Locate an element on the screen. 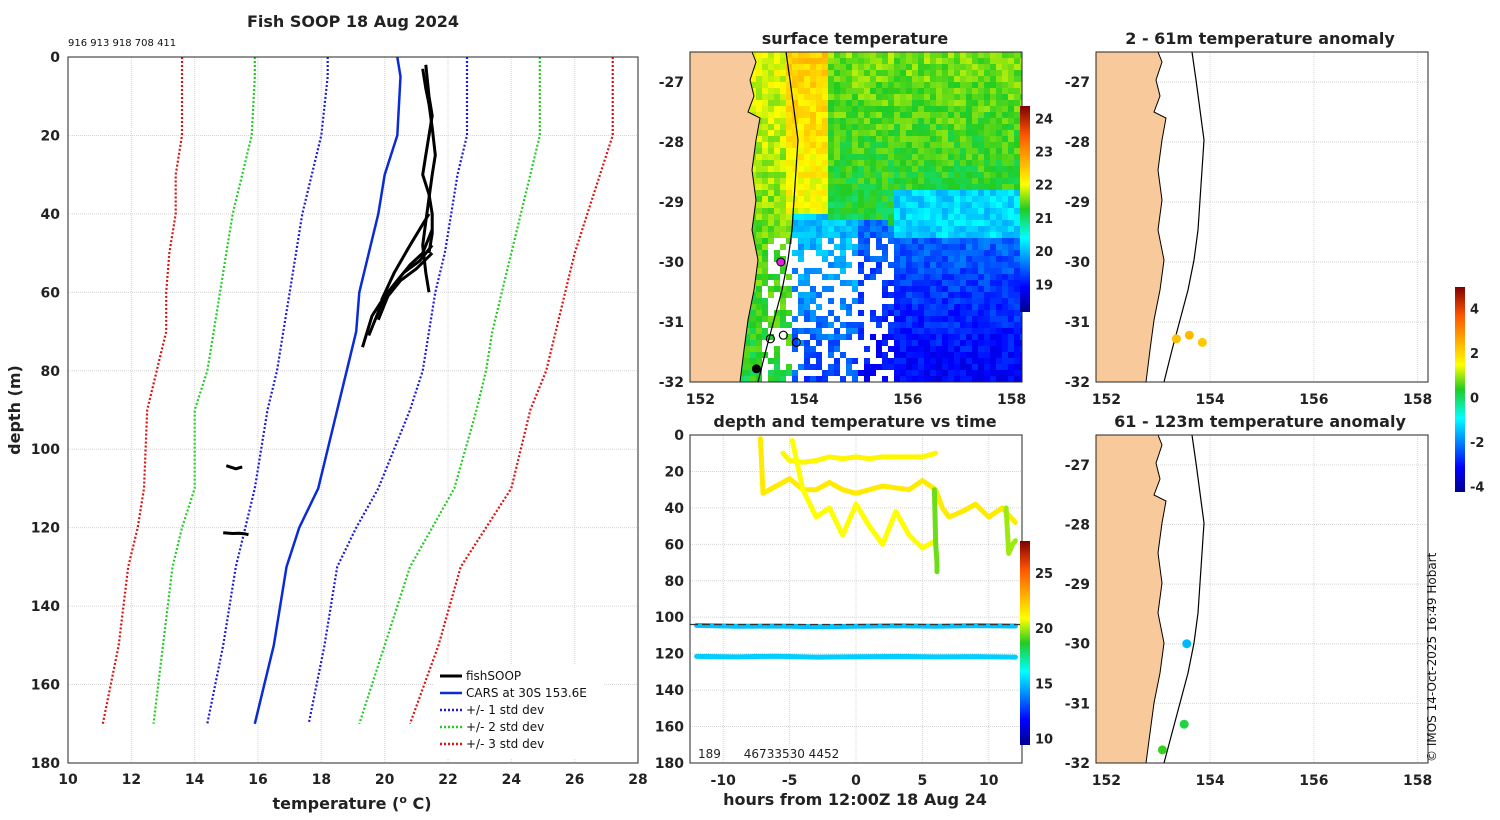 The image size is (1500, 820). timeseries-xlabel: hours from 12:00Z 18 Aug 24 is located at coordinates (855, 799).